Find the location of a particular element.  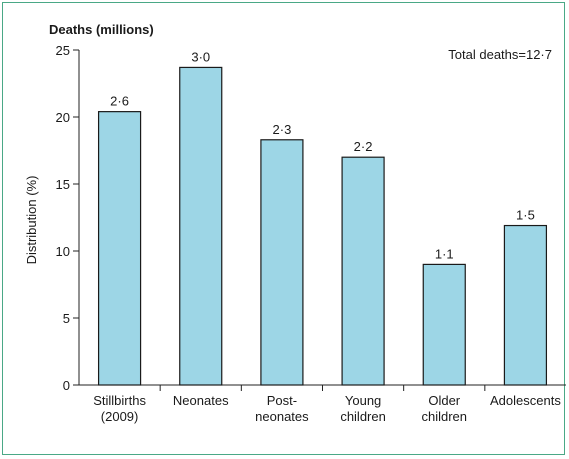

category-label: Stillbirths (2009) is located at coordinates (119, 408).